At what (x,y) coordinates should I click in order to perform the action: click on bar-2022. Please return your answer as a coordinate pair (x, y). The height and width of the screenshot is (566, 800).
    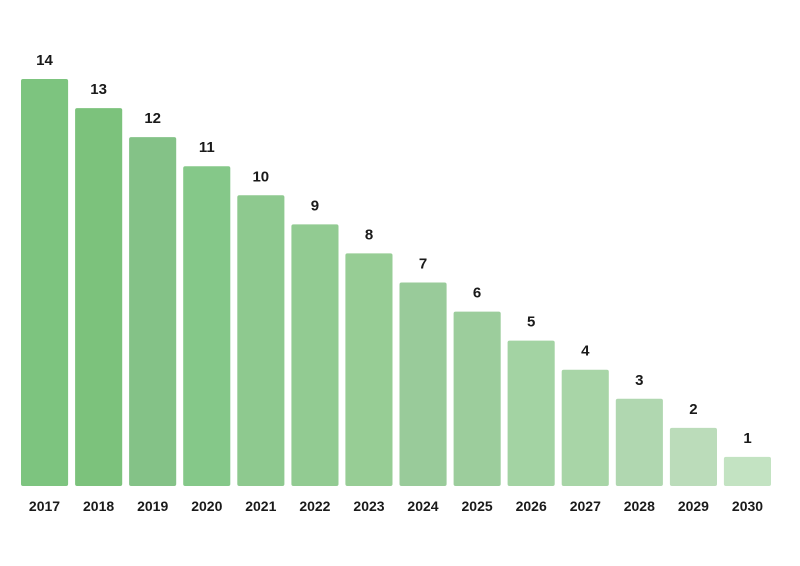
    Looking at the image, I should click on (315, 355).